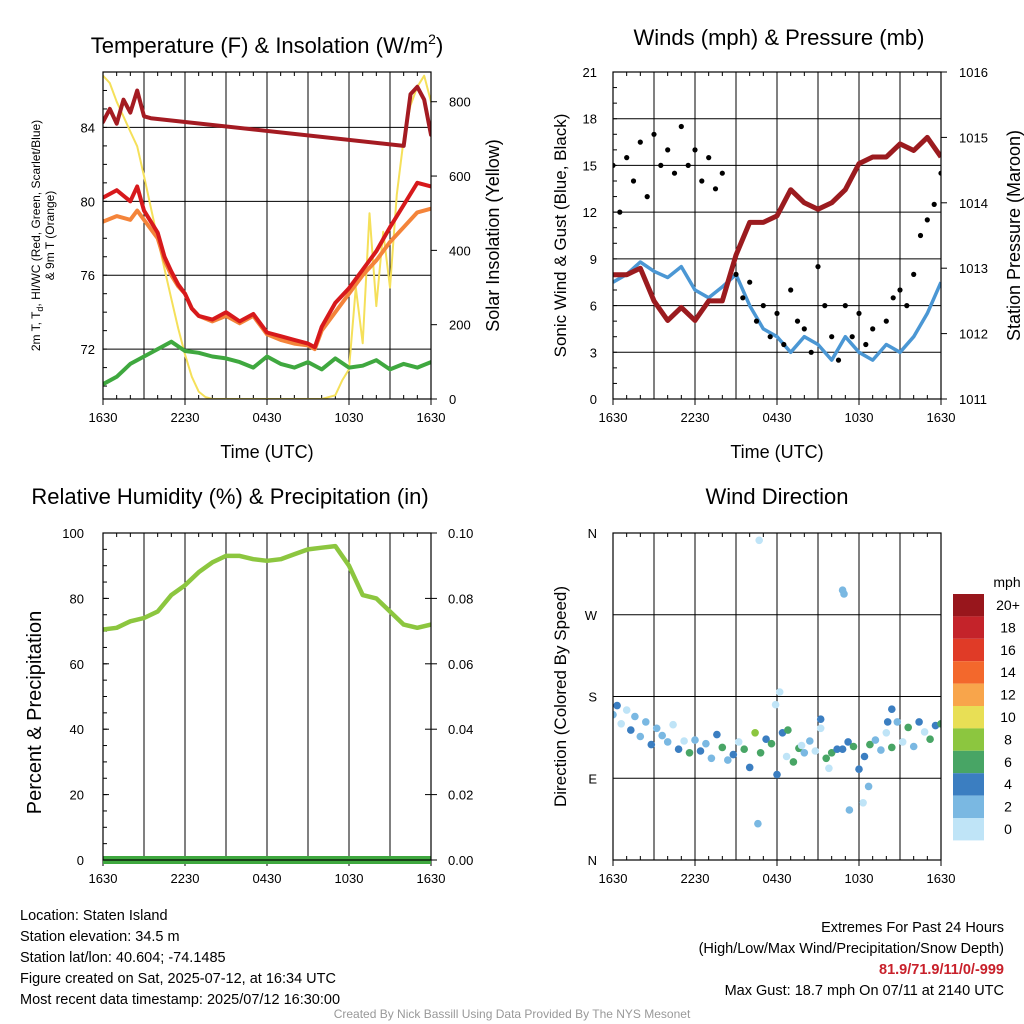  What do you see at coordinates (460, 250) in the screenshot?
I see `y2-tick-label: 400` at bounding box center [460, 250].